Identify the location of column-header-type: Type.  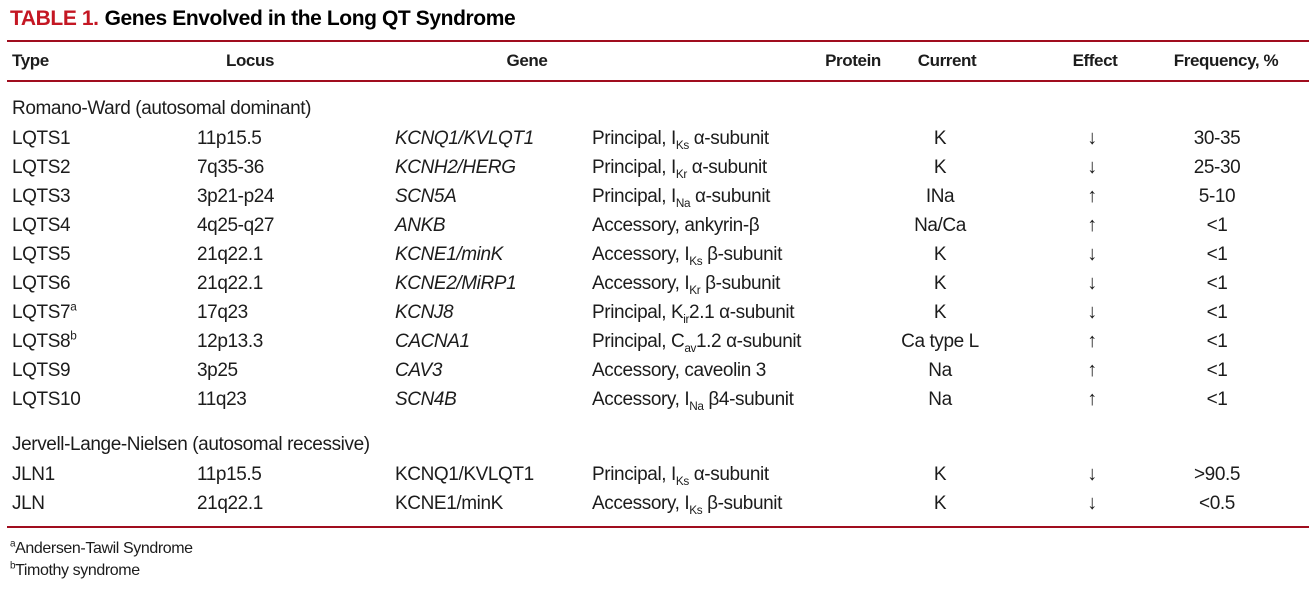
(30, 60).